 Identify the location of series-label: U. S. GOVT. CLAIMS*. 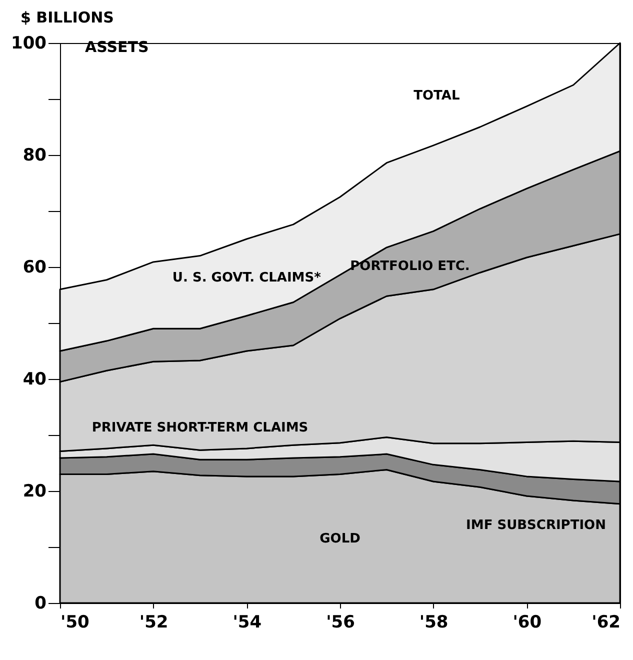
(247, 278).